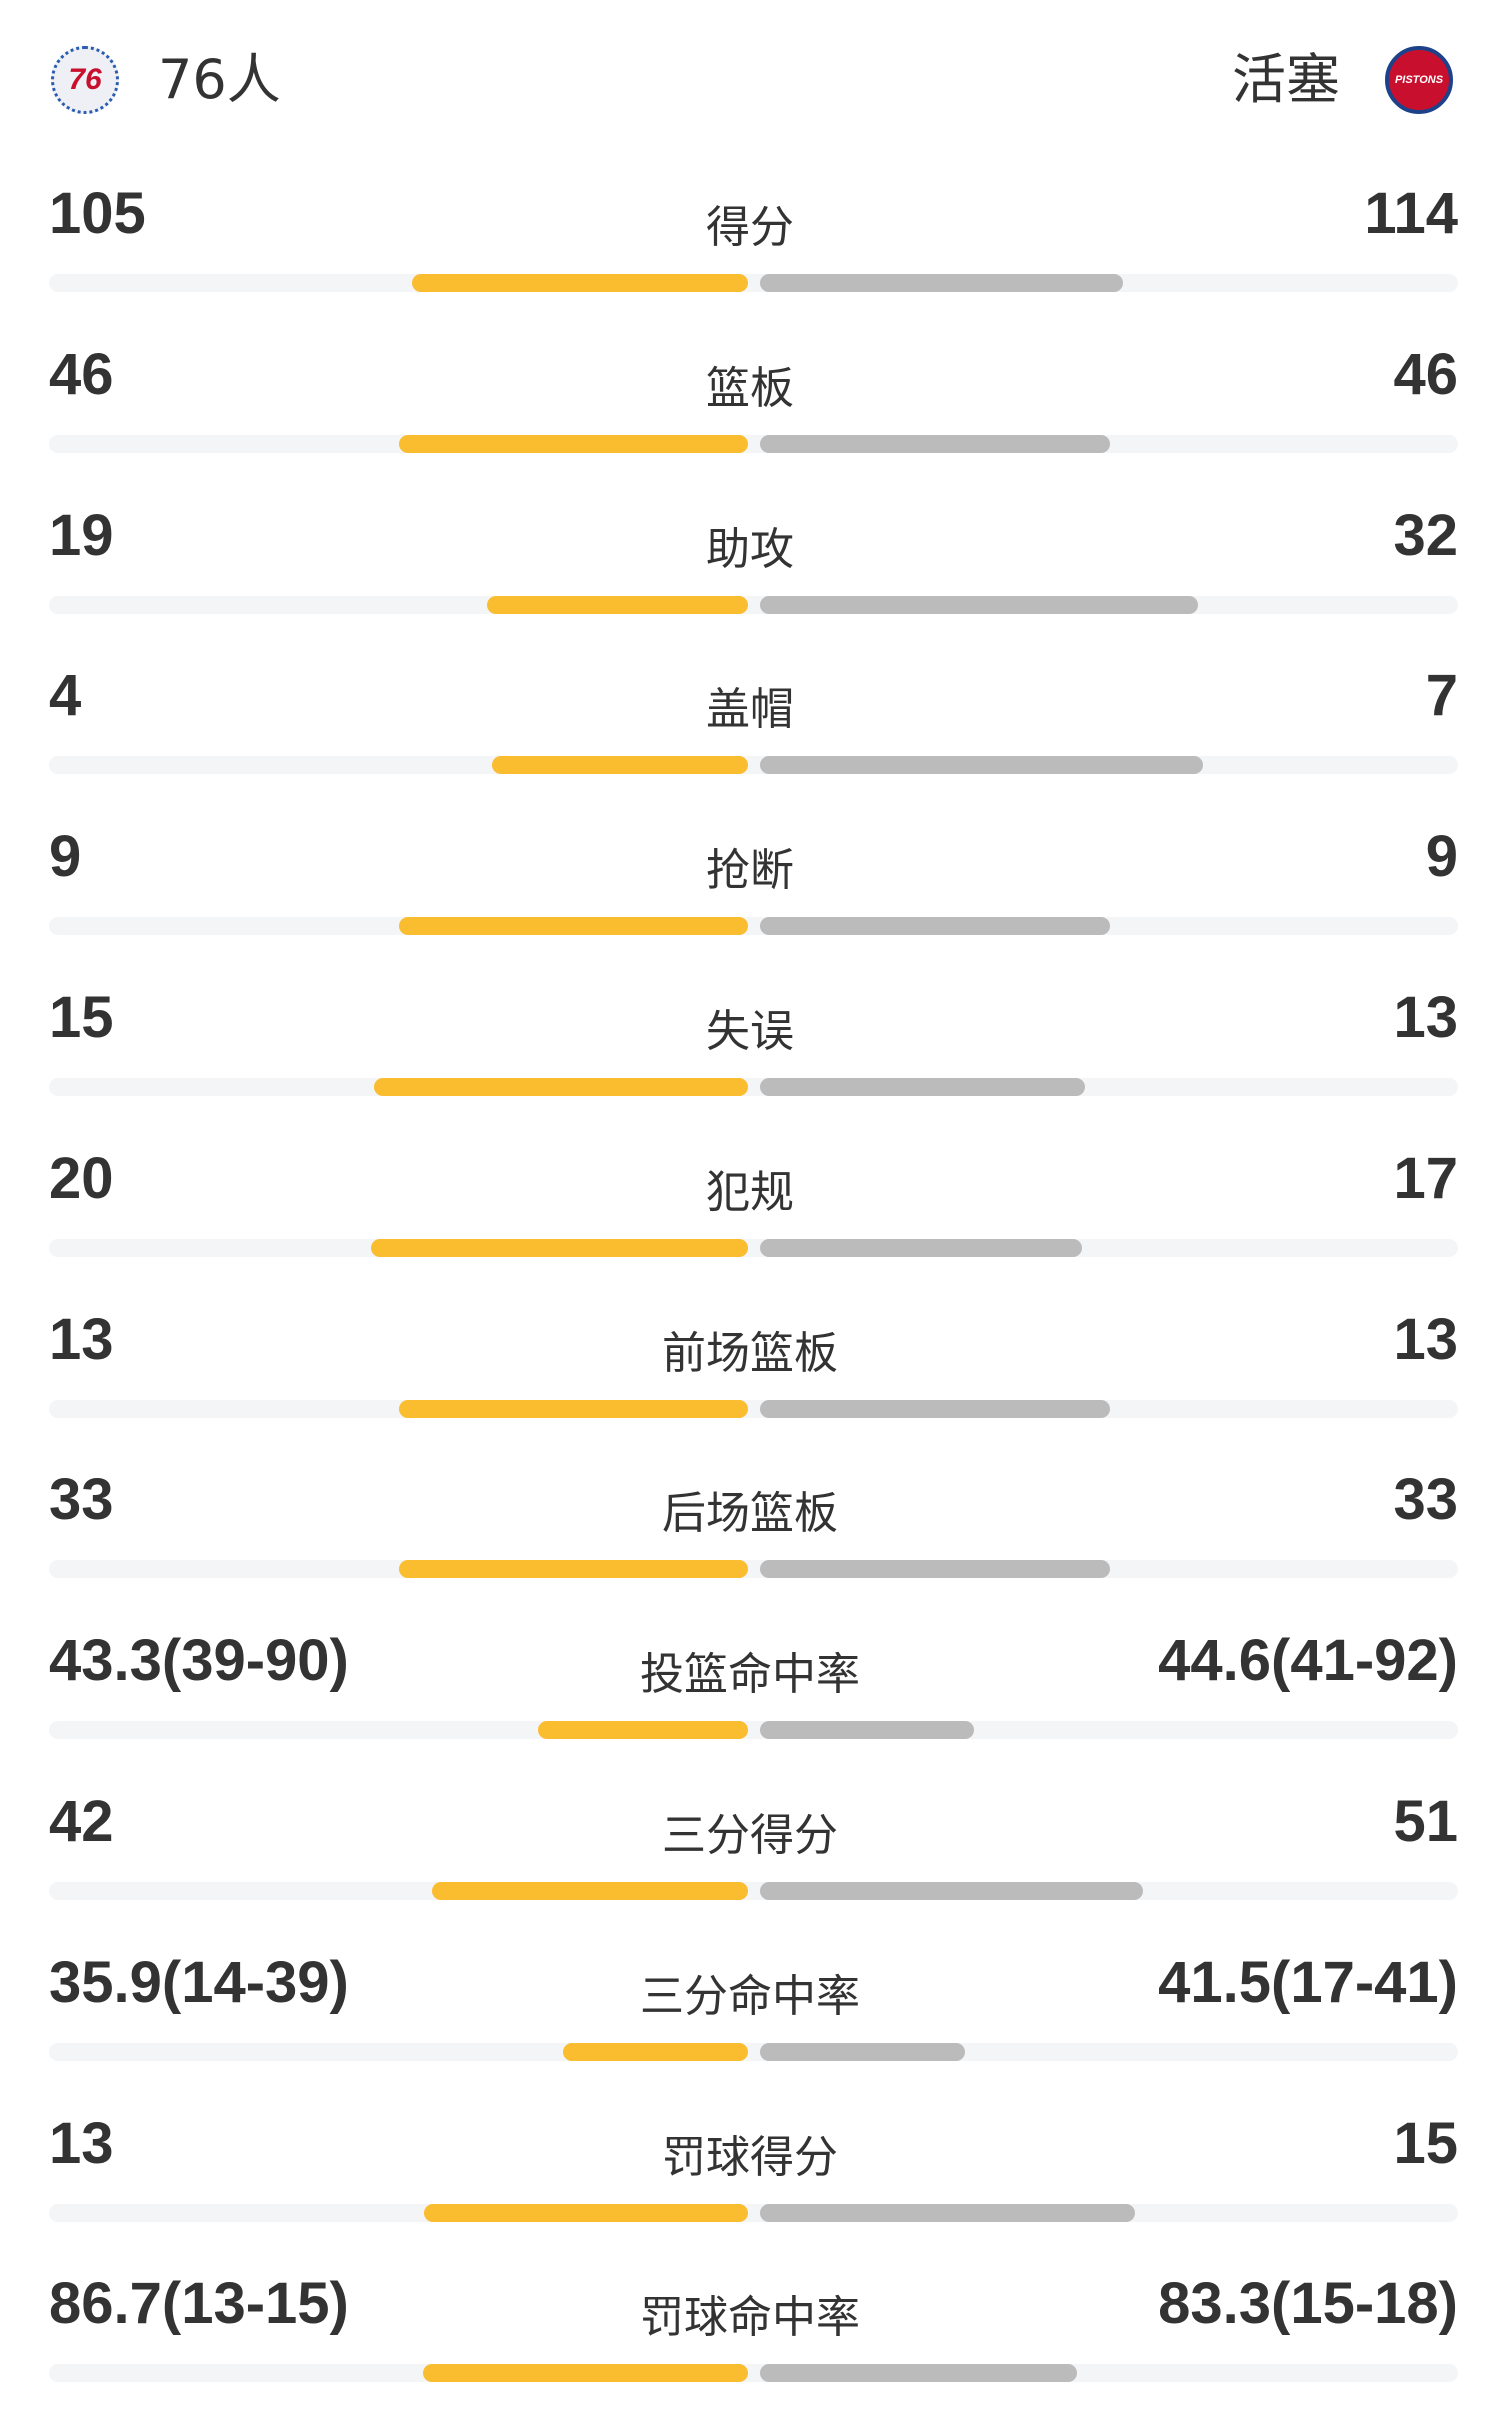 This screenshot has width=1500, height=2430. I want to click on stat-row: 105 得分 114, so click(750, 260).